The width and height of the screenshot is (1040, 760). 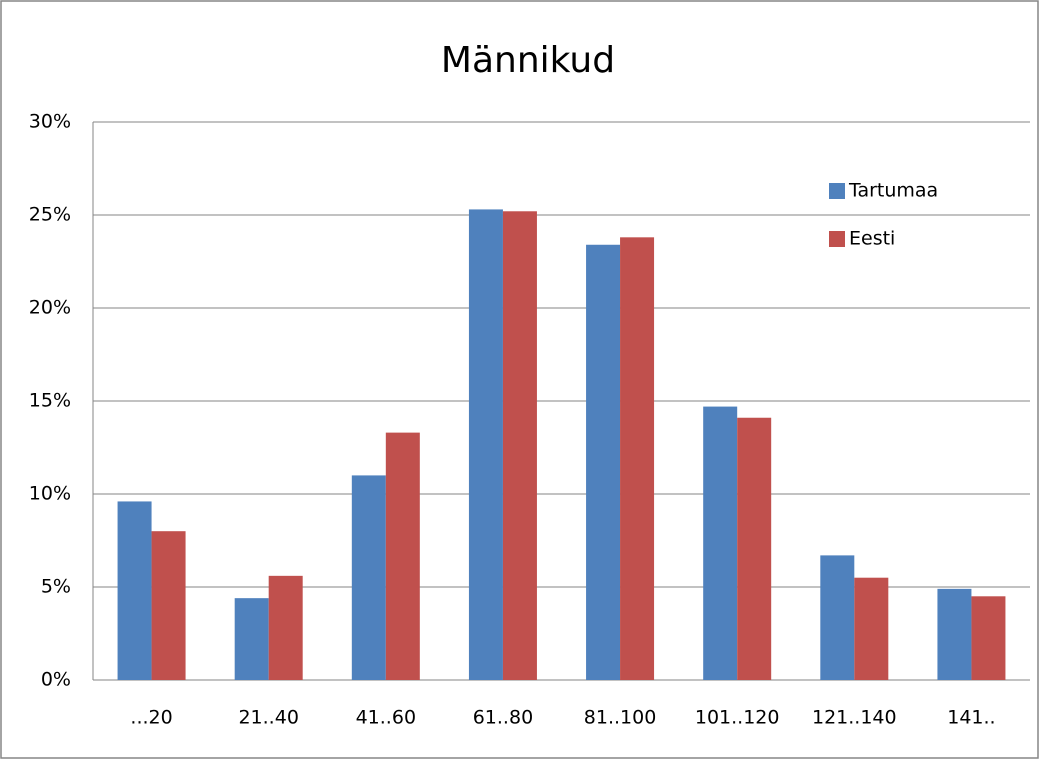 I want to click on x-tick-label: 101..120, so click(x=737, y=718).